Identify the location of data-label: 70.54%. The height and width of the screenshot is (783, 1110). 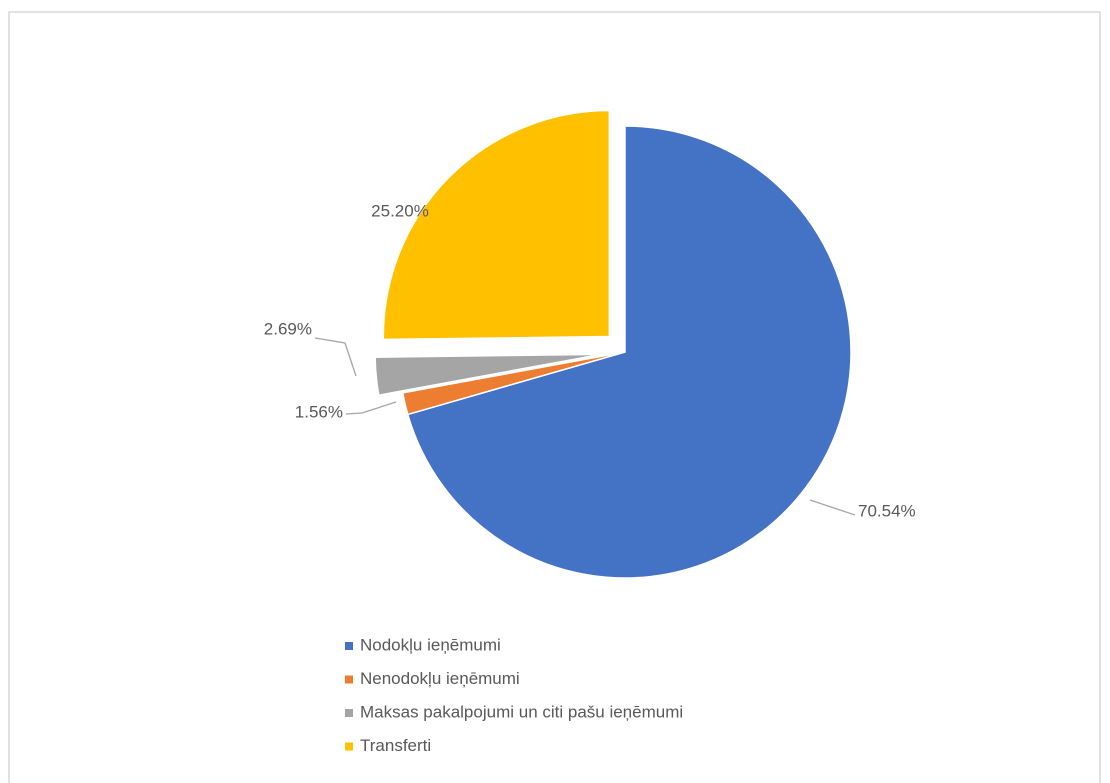
(887, 510).